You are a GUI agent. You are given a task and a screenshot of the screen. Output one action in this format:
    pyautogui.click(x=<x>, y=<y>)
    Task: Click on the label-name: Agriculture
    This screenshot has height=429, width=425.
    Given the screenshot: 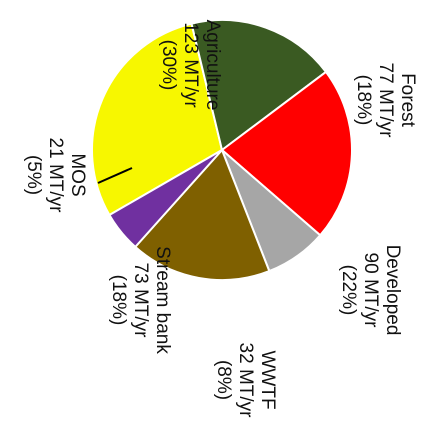 What is the action you would take?
    pyautogui.click(x=212, y=65)
    